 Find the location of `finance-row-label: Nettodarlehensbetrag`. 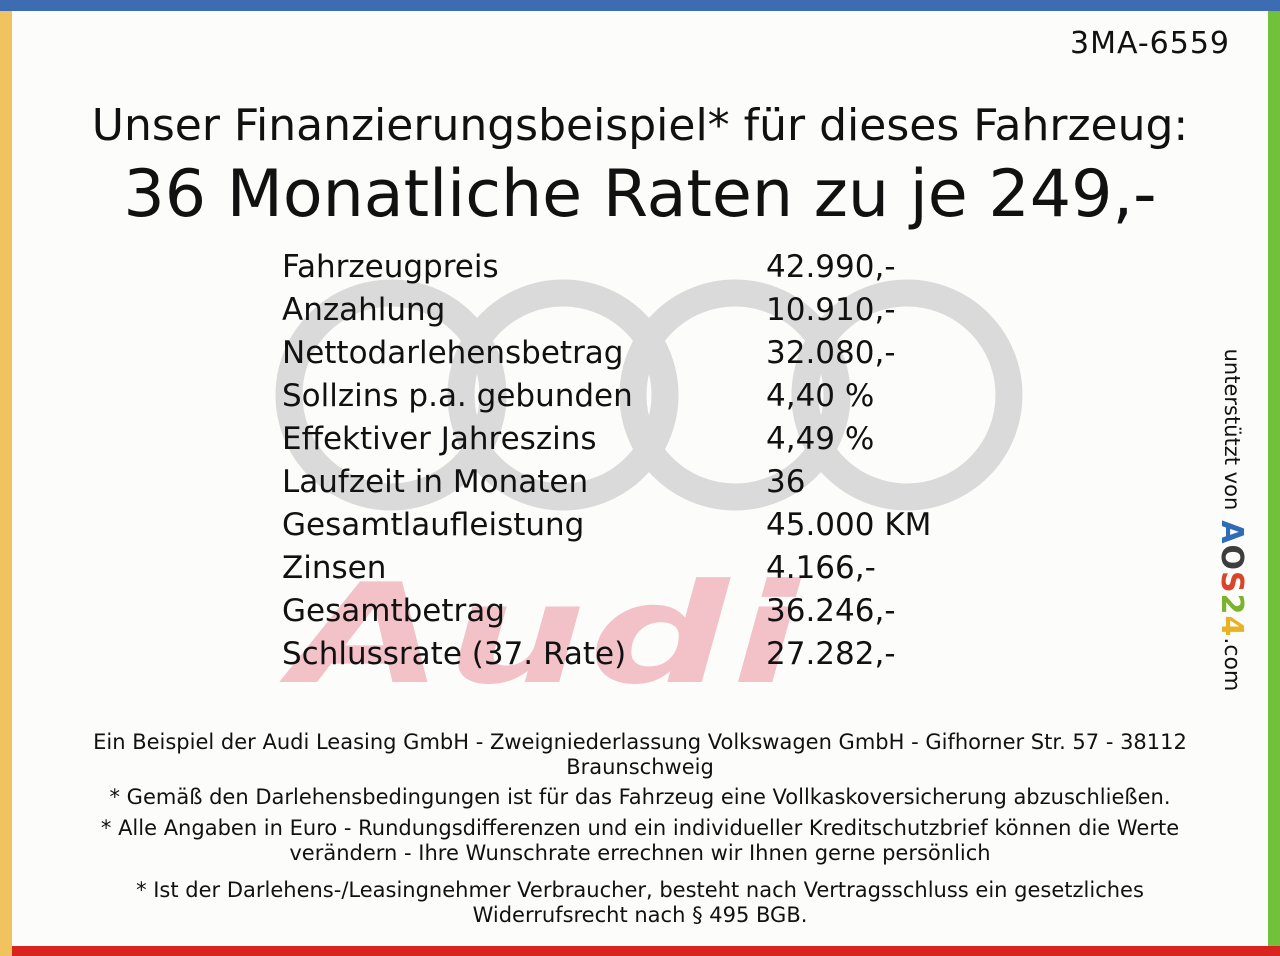

finance-row-label: Nettodarlehensbetrag is located at coordinates (453, 353).